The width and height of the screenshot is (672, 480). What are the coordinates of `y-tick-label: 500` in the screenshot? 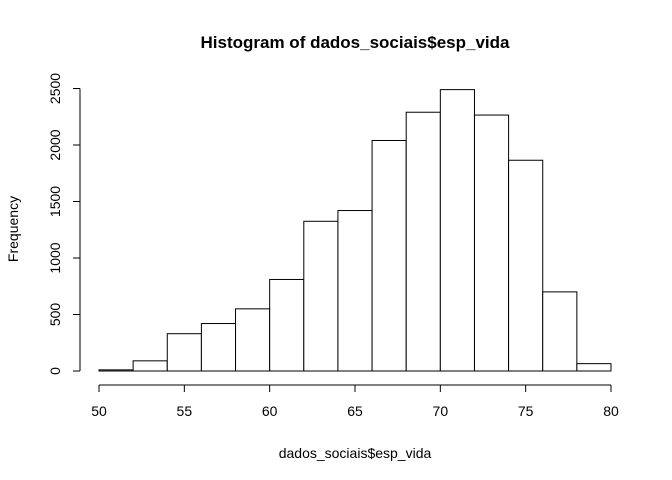 It's located at (55, 315).